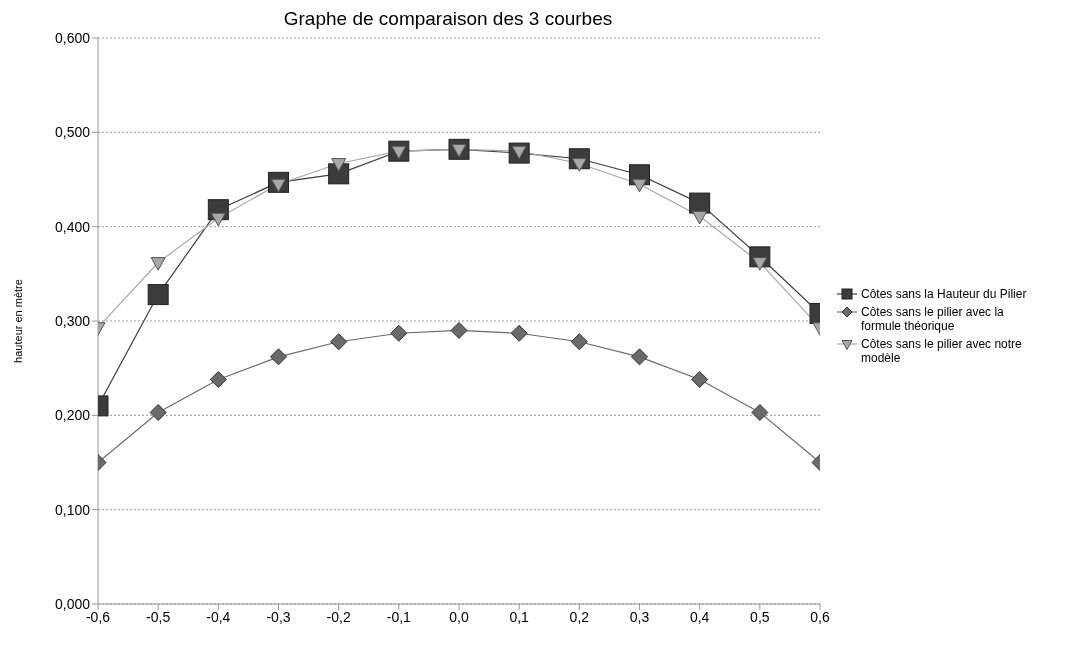  Describe the element at coordinates (218, 616) in the screenshot. I see `x-tick-label: -0,4` at that location.